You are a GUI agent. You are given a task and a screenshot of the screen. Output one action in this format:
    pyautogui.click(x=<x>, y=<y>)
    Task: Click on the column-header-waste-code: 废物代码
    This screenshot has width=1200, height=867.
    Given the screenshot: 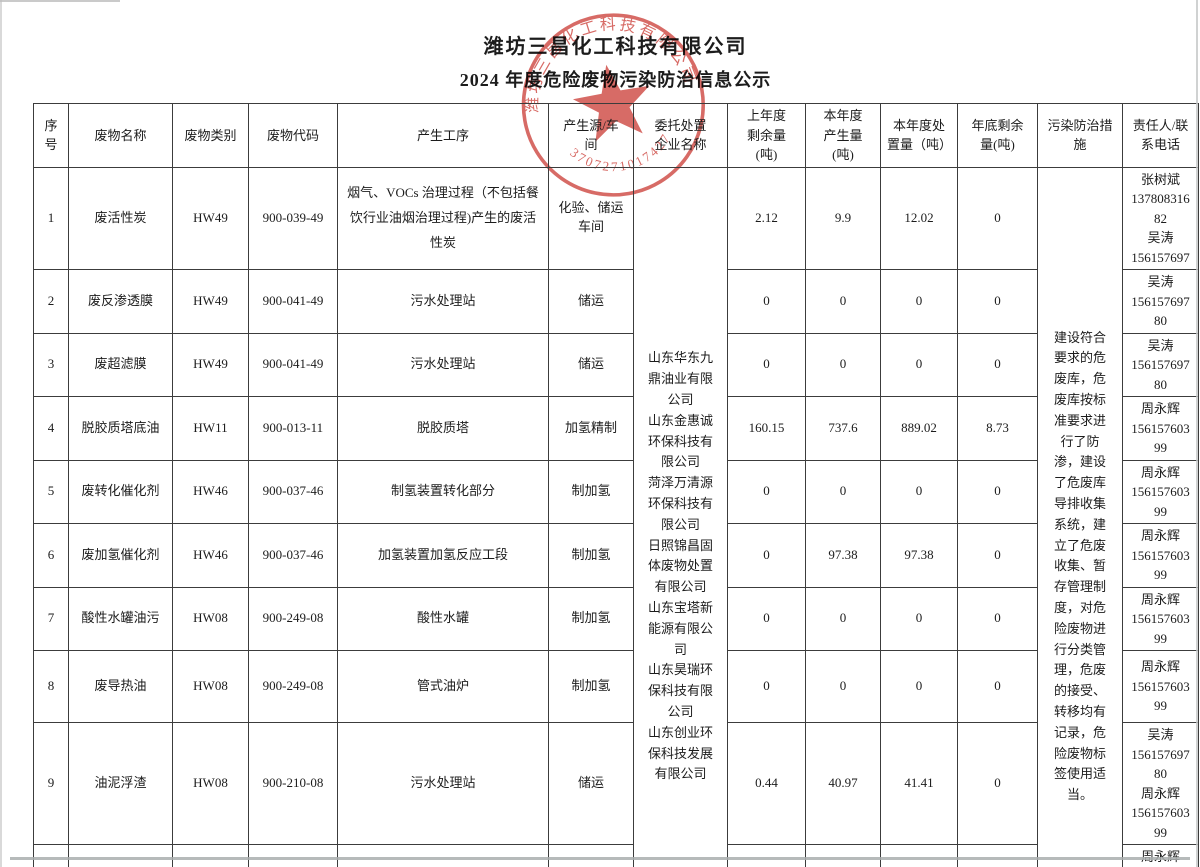 What is the action you would take?
    pyautogui.click(x=293, y=135)
    